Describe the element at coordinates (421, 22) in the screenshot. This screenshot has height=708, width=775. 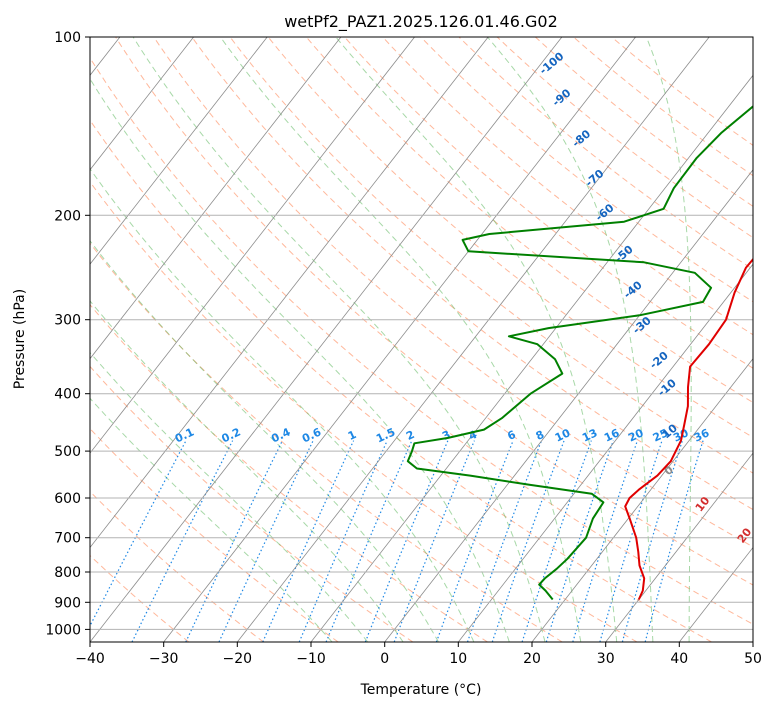
I see `chart-title: wetPf2_PAZ1.2025.126.01.46.G02` at that location.